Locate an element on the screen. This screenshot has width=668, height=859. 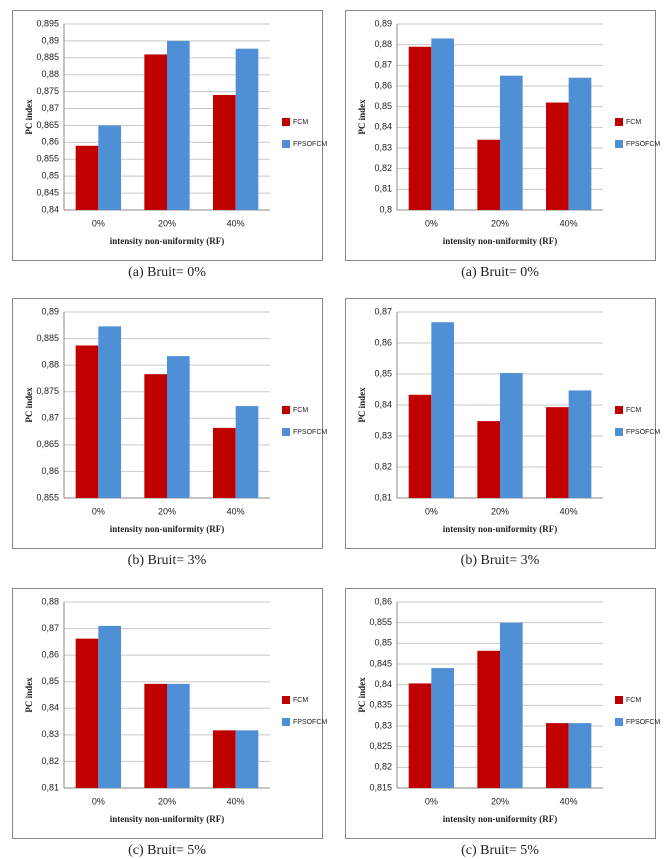
y-tick-label: 0,825 is located at coordinates (380, 746).